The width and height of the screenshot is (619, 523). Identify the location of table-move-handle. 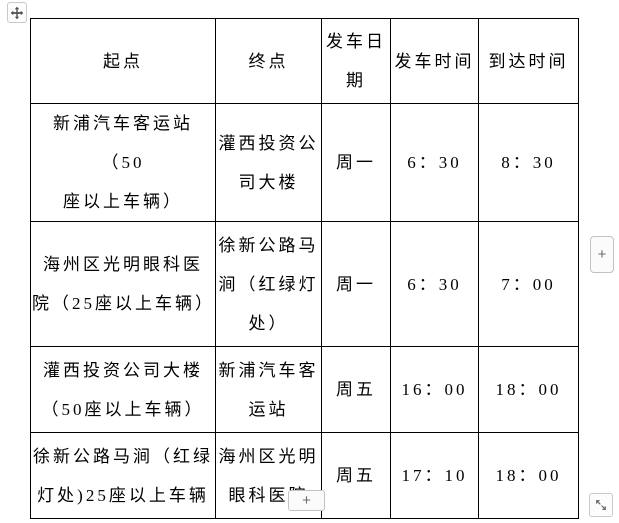
(17, 12).